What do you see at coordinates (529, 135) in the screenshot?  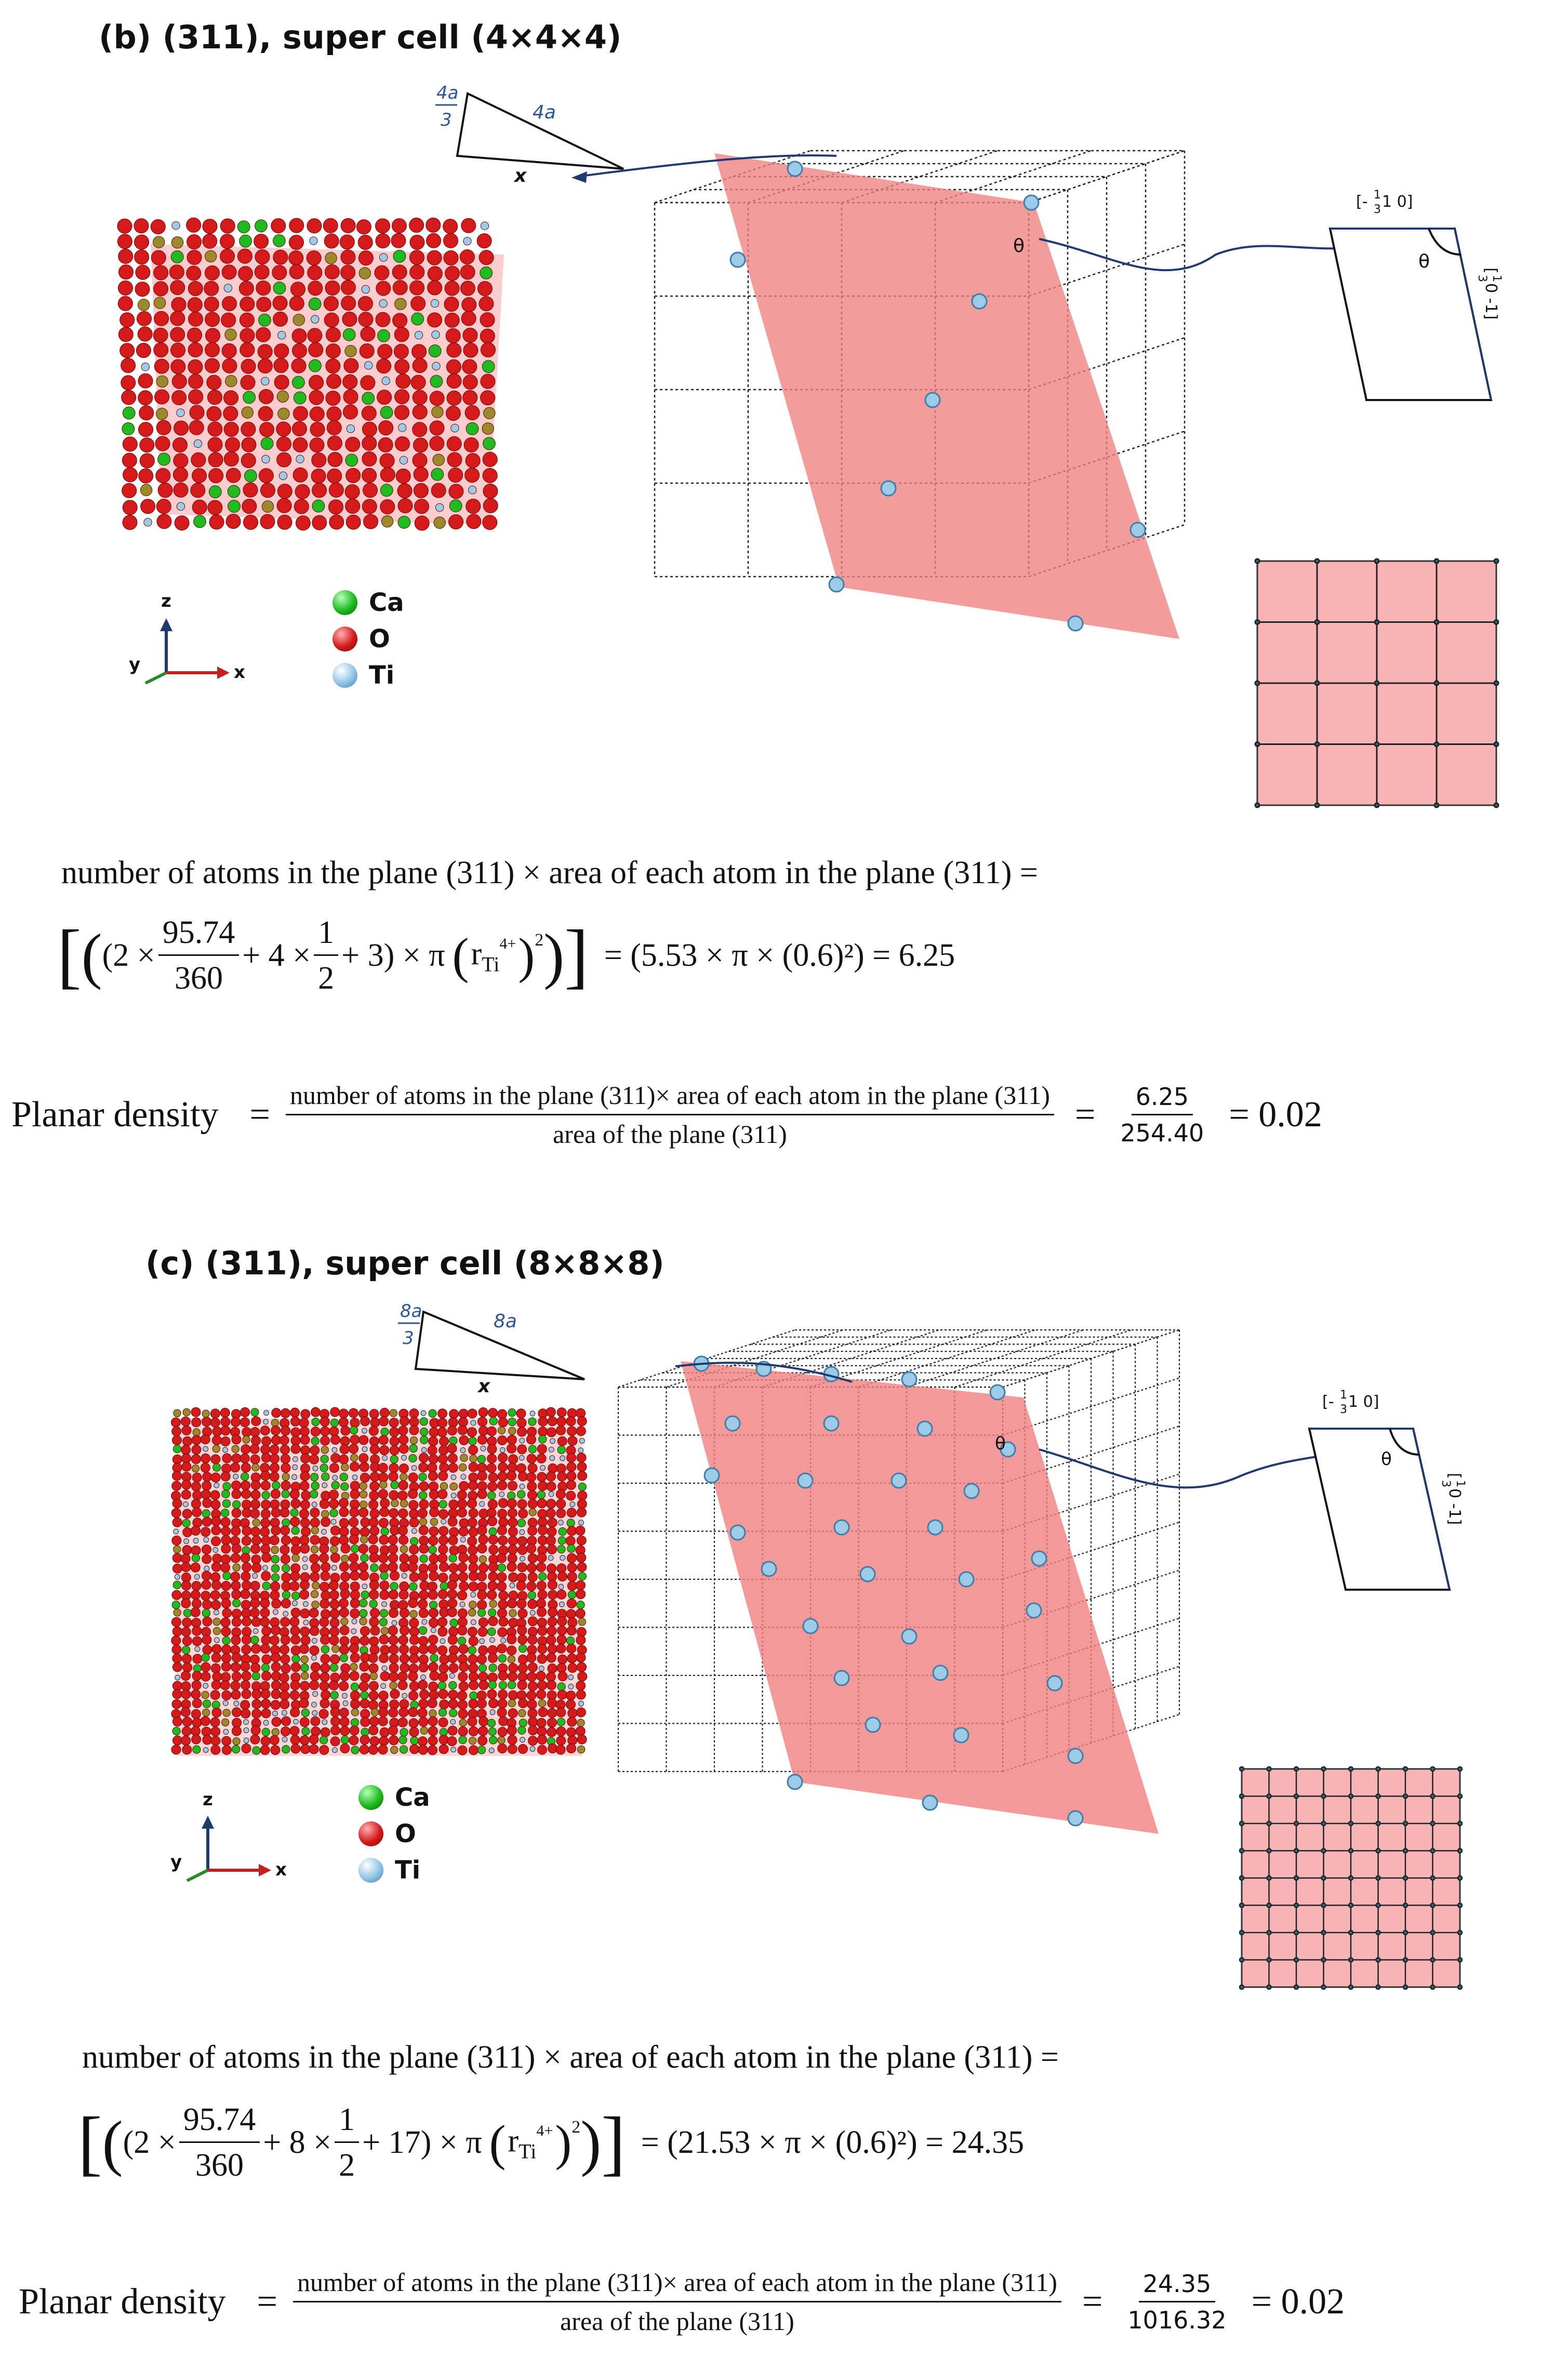 I see `triangle-b: 4a 3 4a x` at bounding box center [529, 135].